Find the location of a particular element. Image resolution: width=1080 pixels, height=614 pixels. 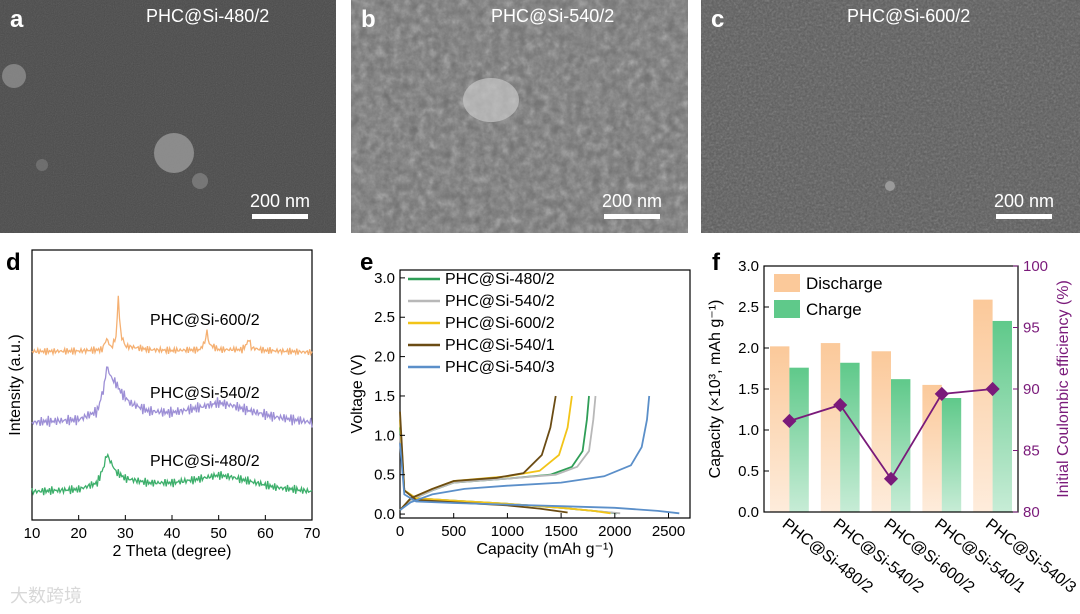

discharge-curve-PHC@Si-600/2 is located at coordinates (505, 467).